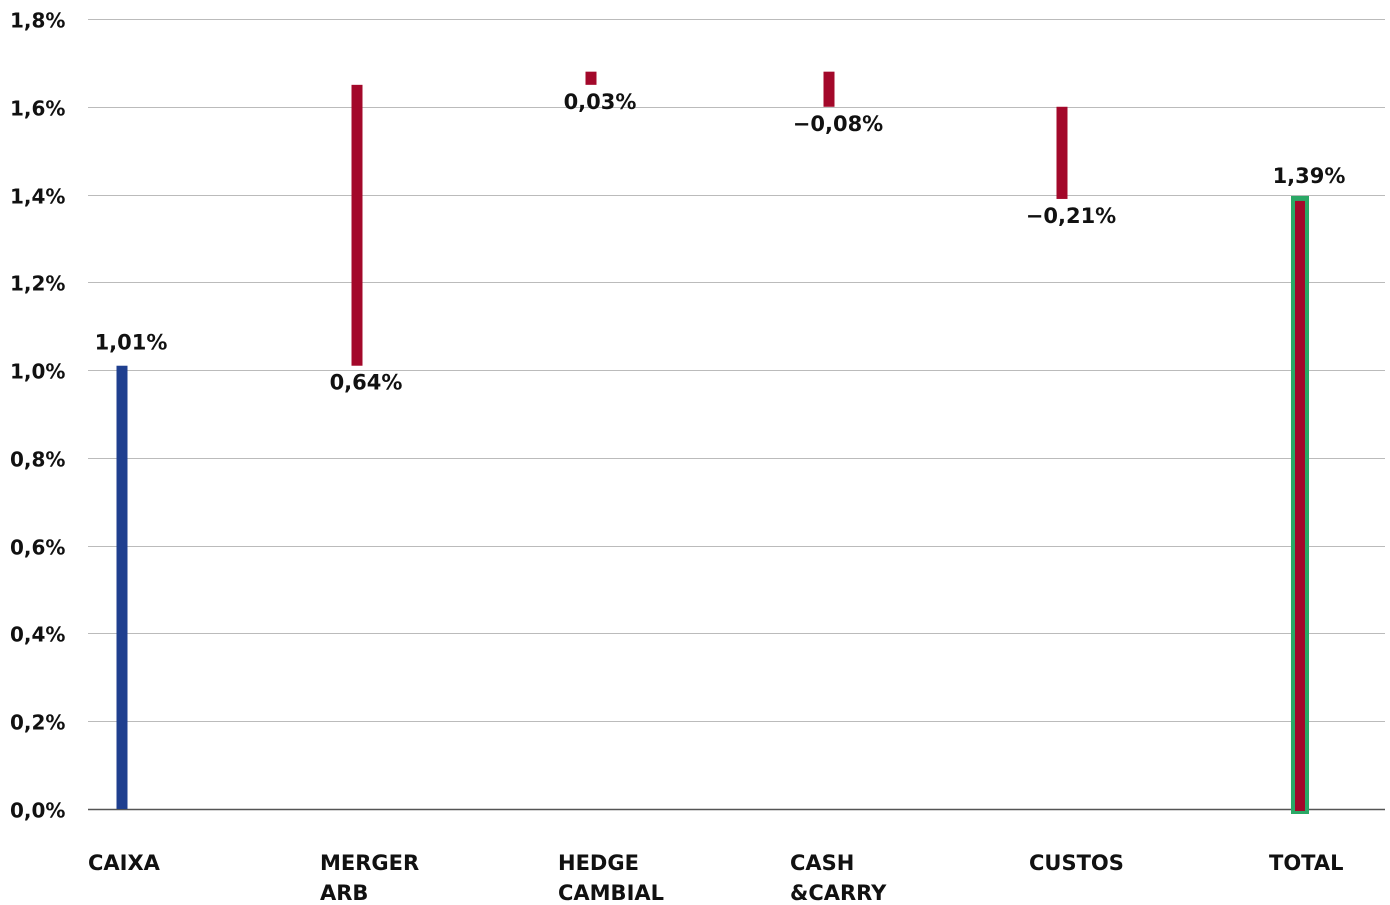  Describe the element at coordinates (600, 102) in the screenshot. I see `data-label: 0,03%` at that location.